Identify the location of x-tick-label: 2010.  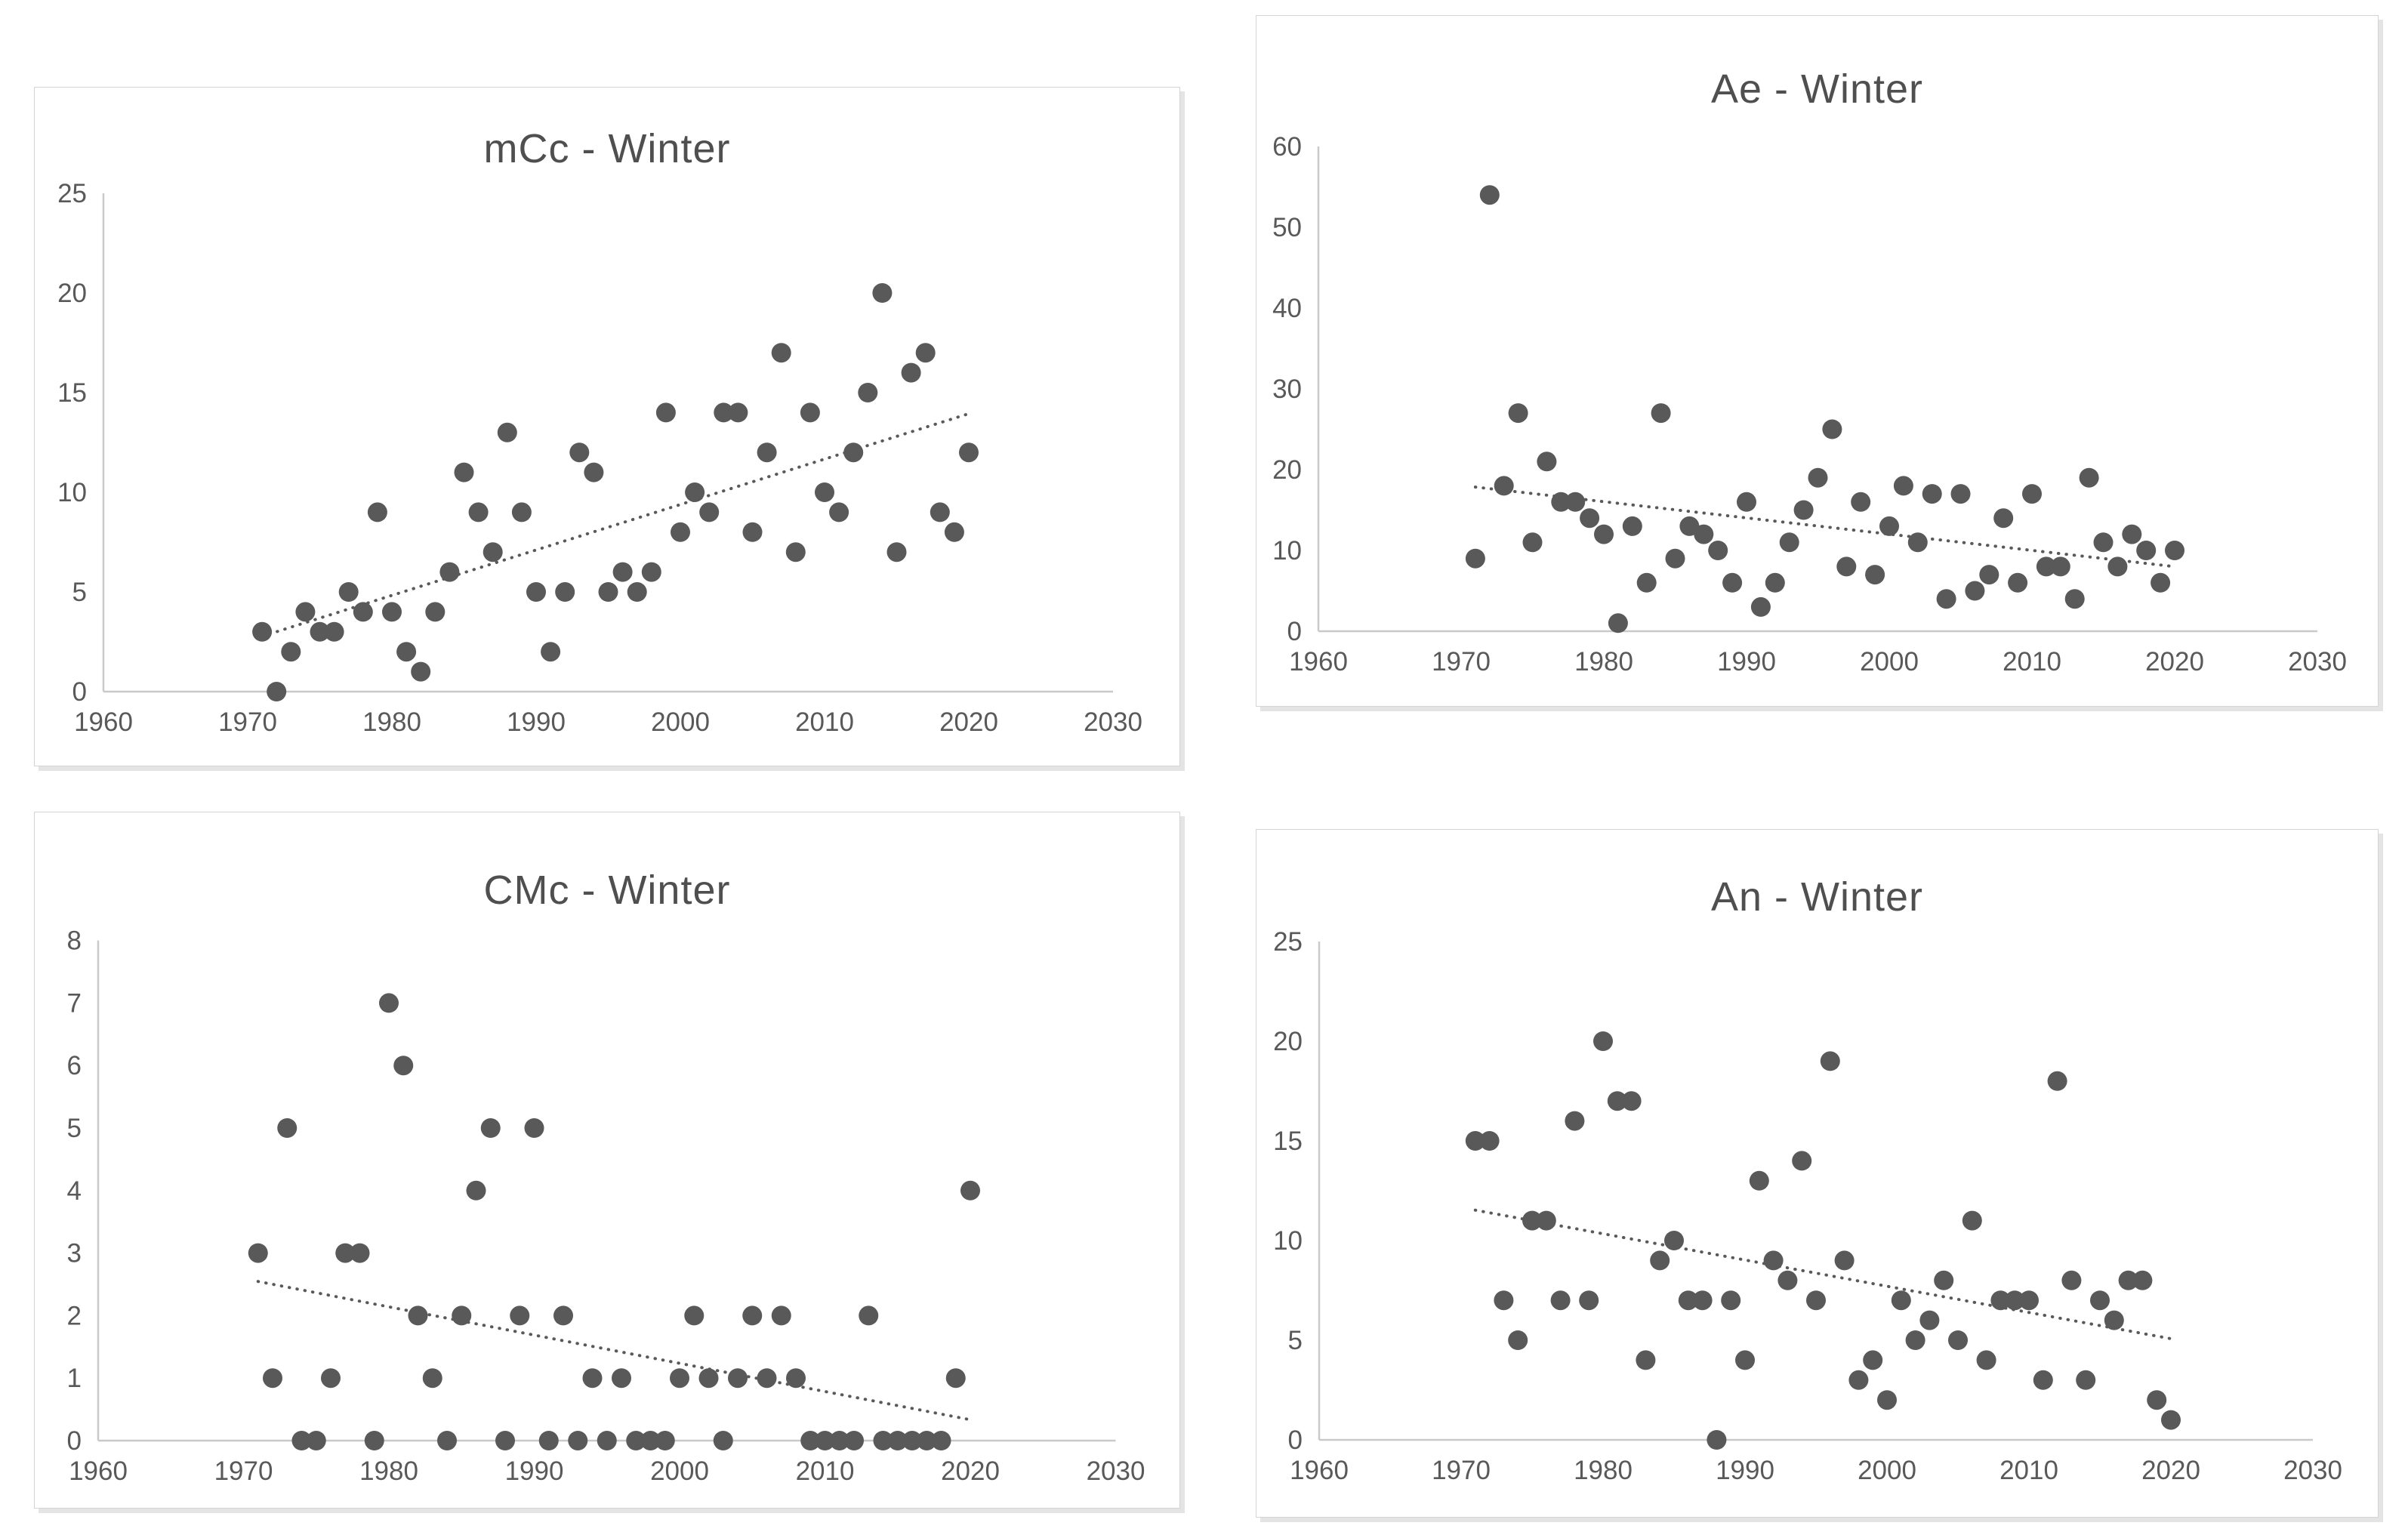
(825, 1471).